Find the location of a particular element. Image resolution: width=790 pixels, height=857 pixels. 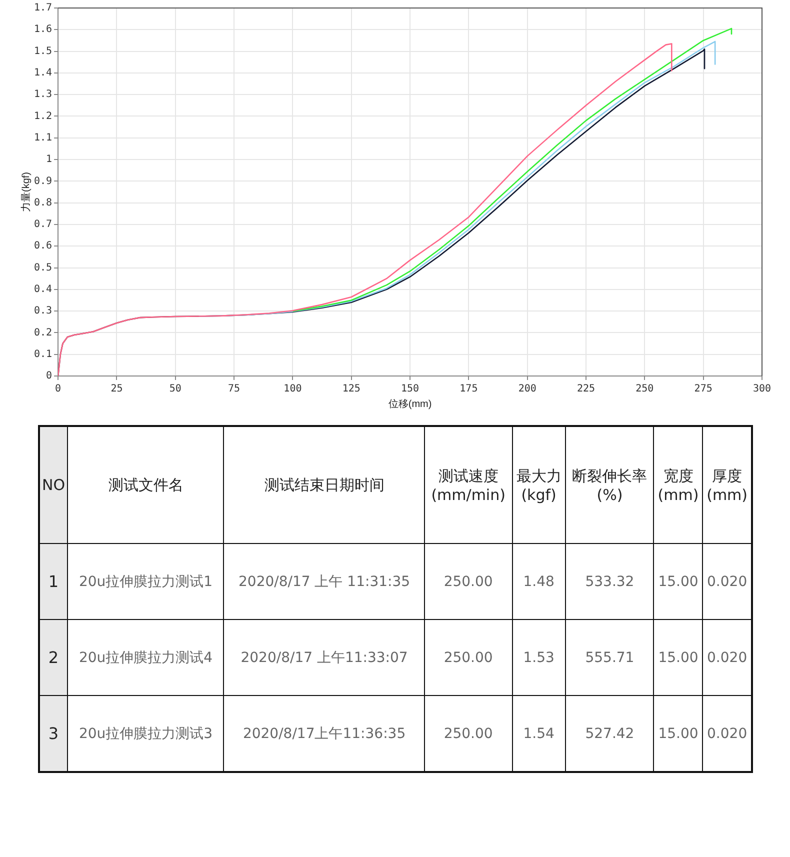

text: 2020/8/17 上午11:33:07 is located at coordinates (324, 658).